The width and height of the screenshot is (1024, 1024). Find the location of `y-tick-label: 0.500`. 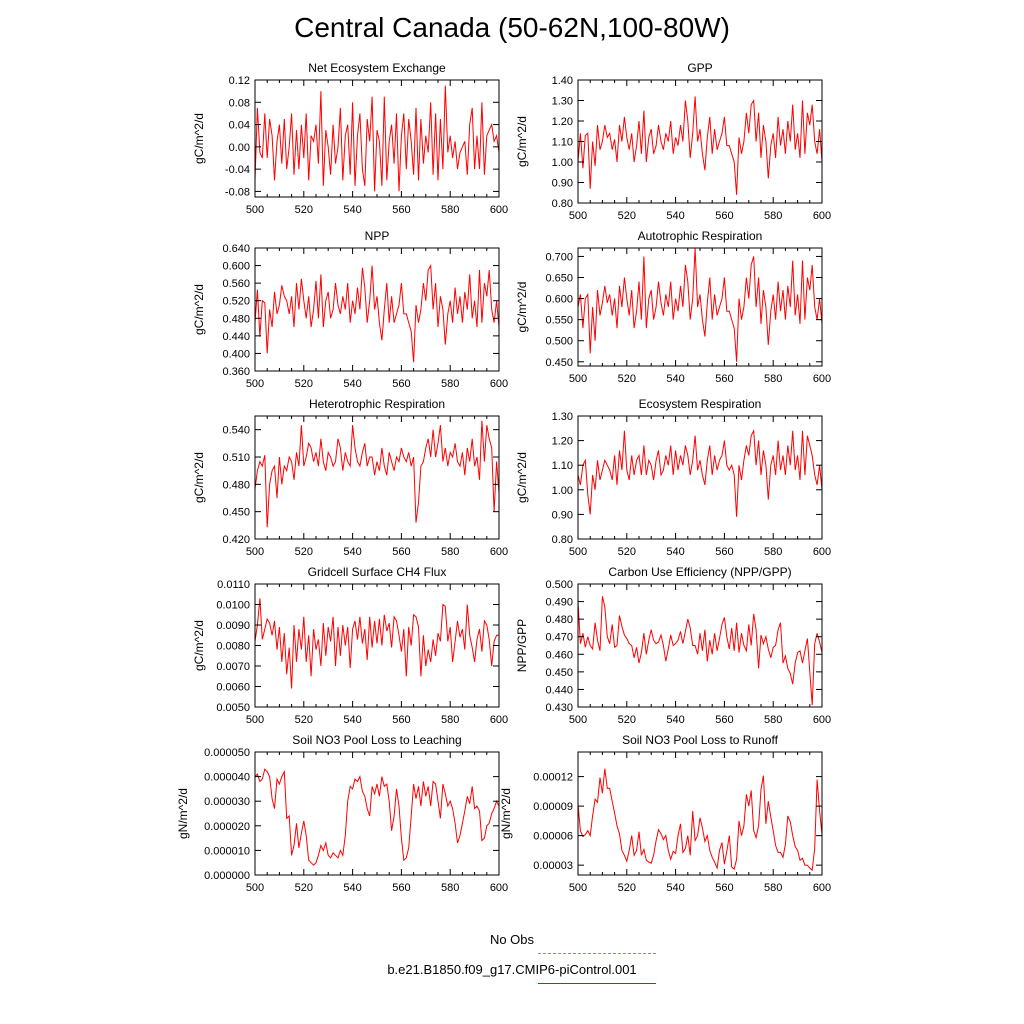

y-tick-label: 0.500 is located at coordinates (559, 342).